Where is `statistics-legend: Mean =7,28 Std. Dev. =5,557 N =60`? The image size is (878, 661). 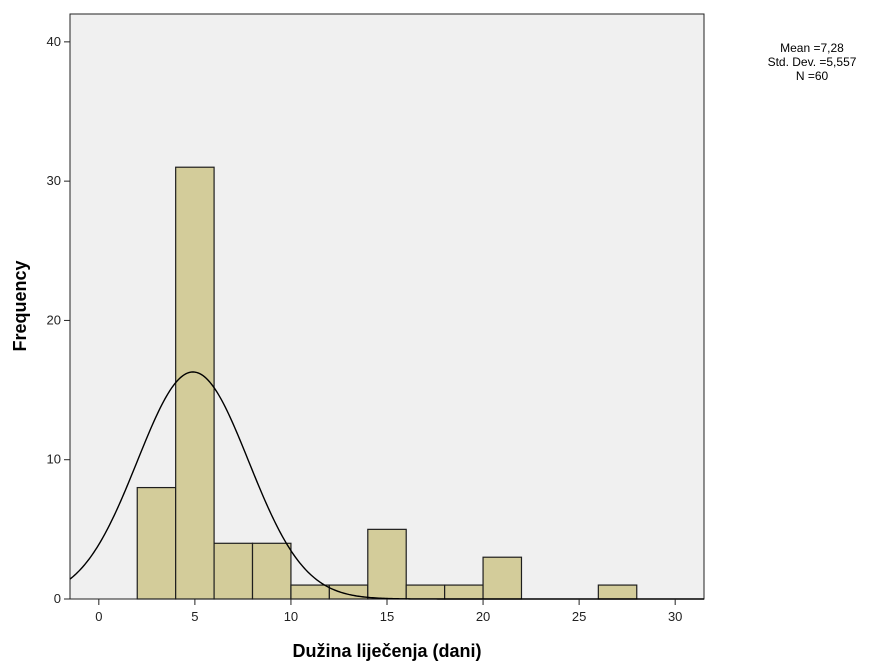
statistics-legend: Mean =7,28 Std. Dev. =5,557 N =60 is located at coordinates (810, 62).